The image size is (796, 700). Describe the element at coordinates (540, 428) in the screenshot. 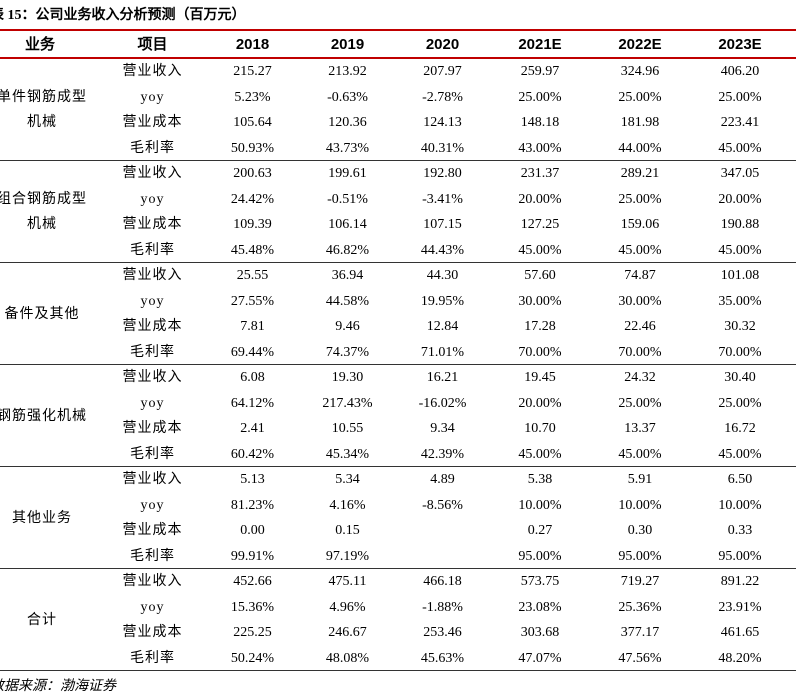

I see `value-cell: 10.70` at that location.